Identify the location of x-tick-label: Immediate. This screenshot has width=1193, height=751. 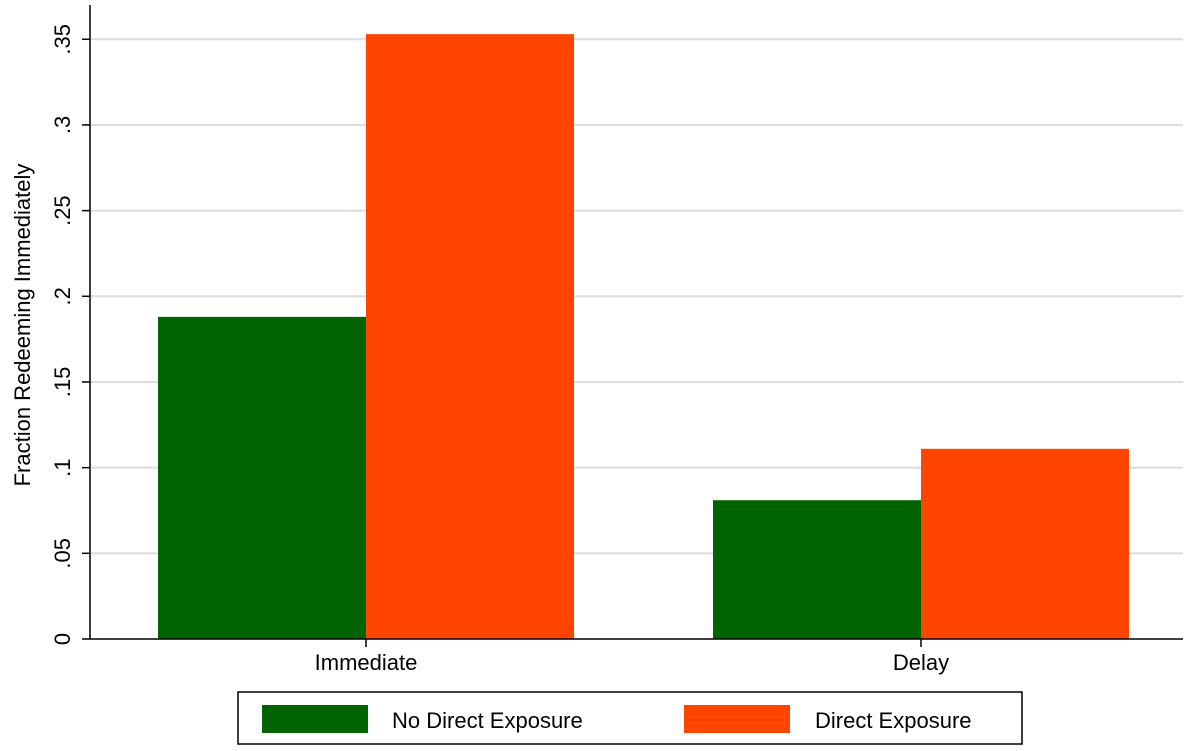
(366, 662).